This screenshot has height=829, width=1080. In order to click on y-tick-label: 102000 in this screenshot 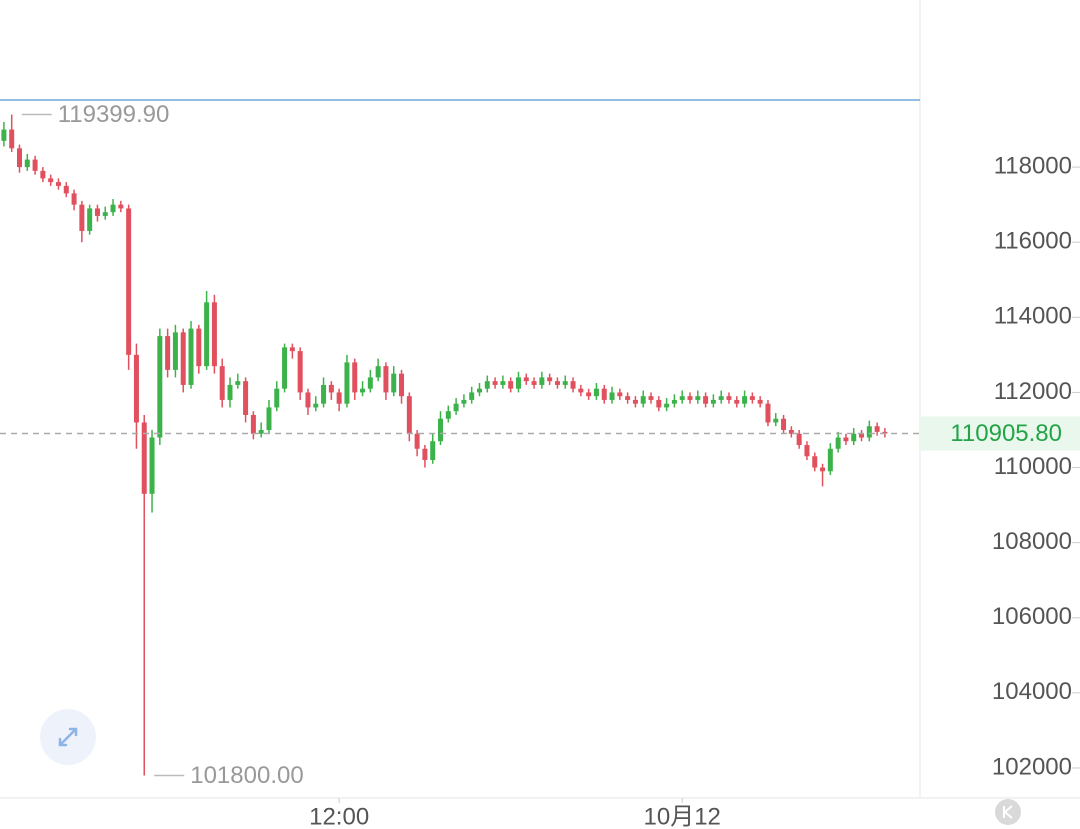, I will do `click(1032, 766)`.